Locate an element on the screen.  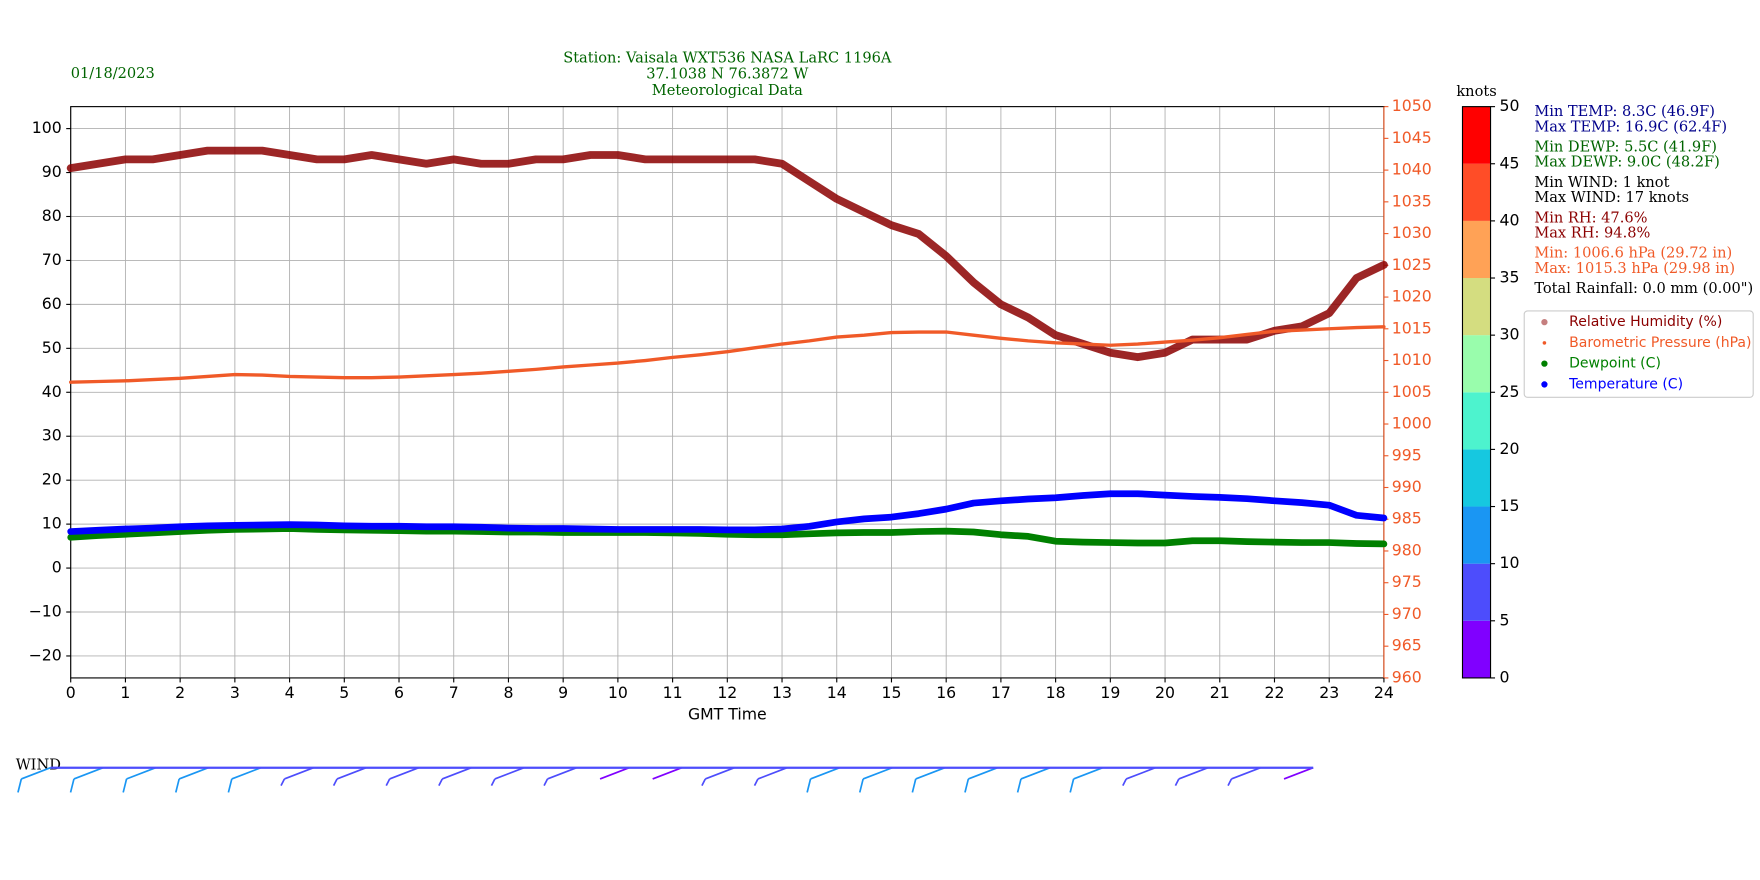
colorbar-tick-label: 35 is located at coordinates (1510, 277).